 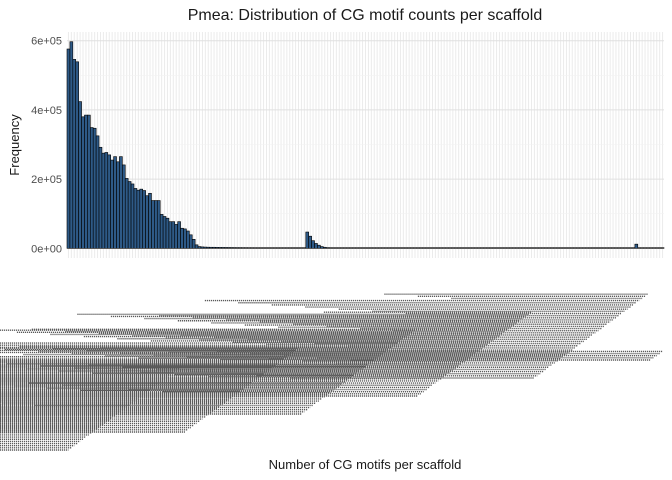 I want to click on y-tick-label: 0e+00, so click(x=46, y=249).